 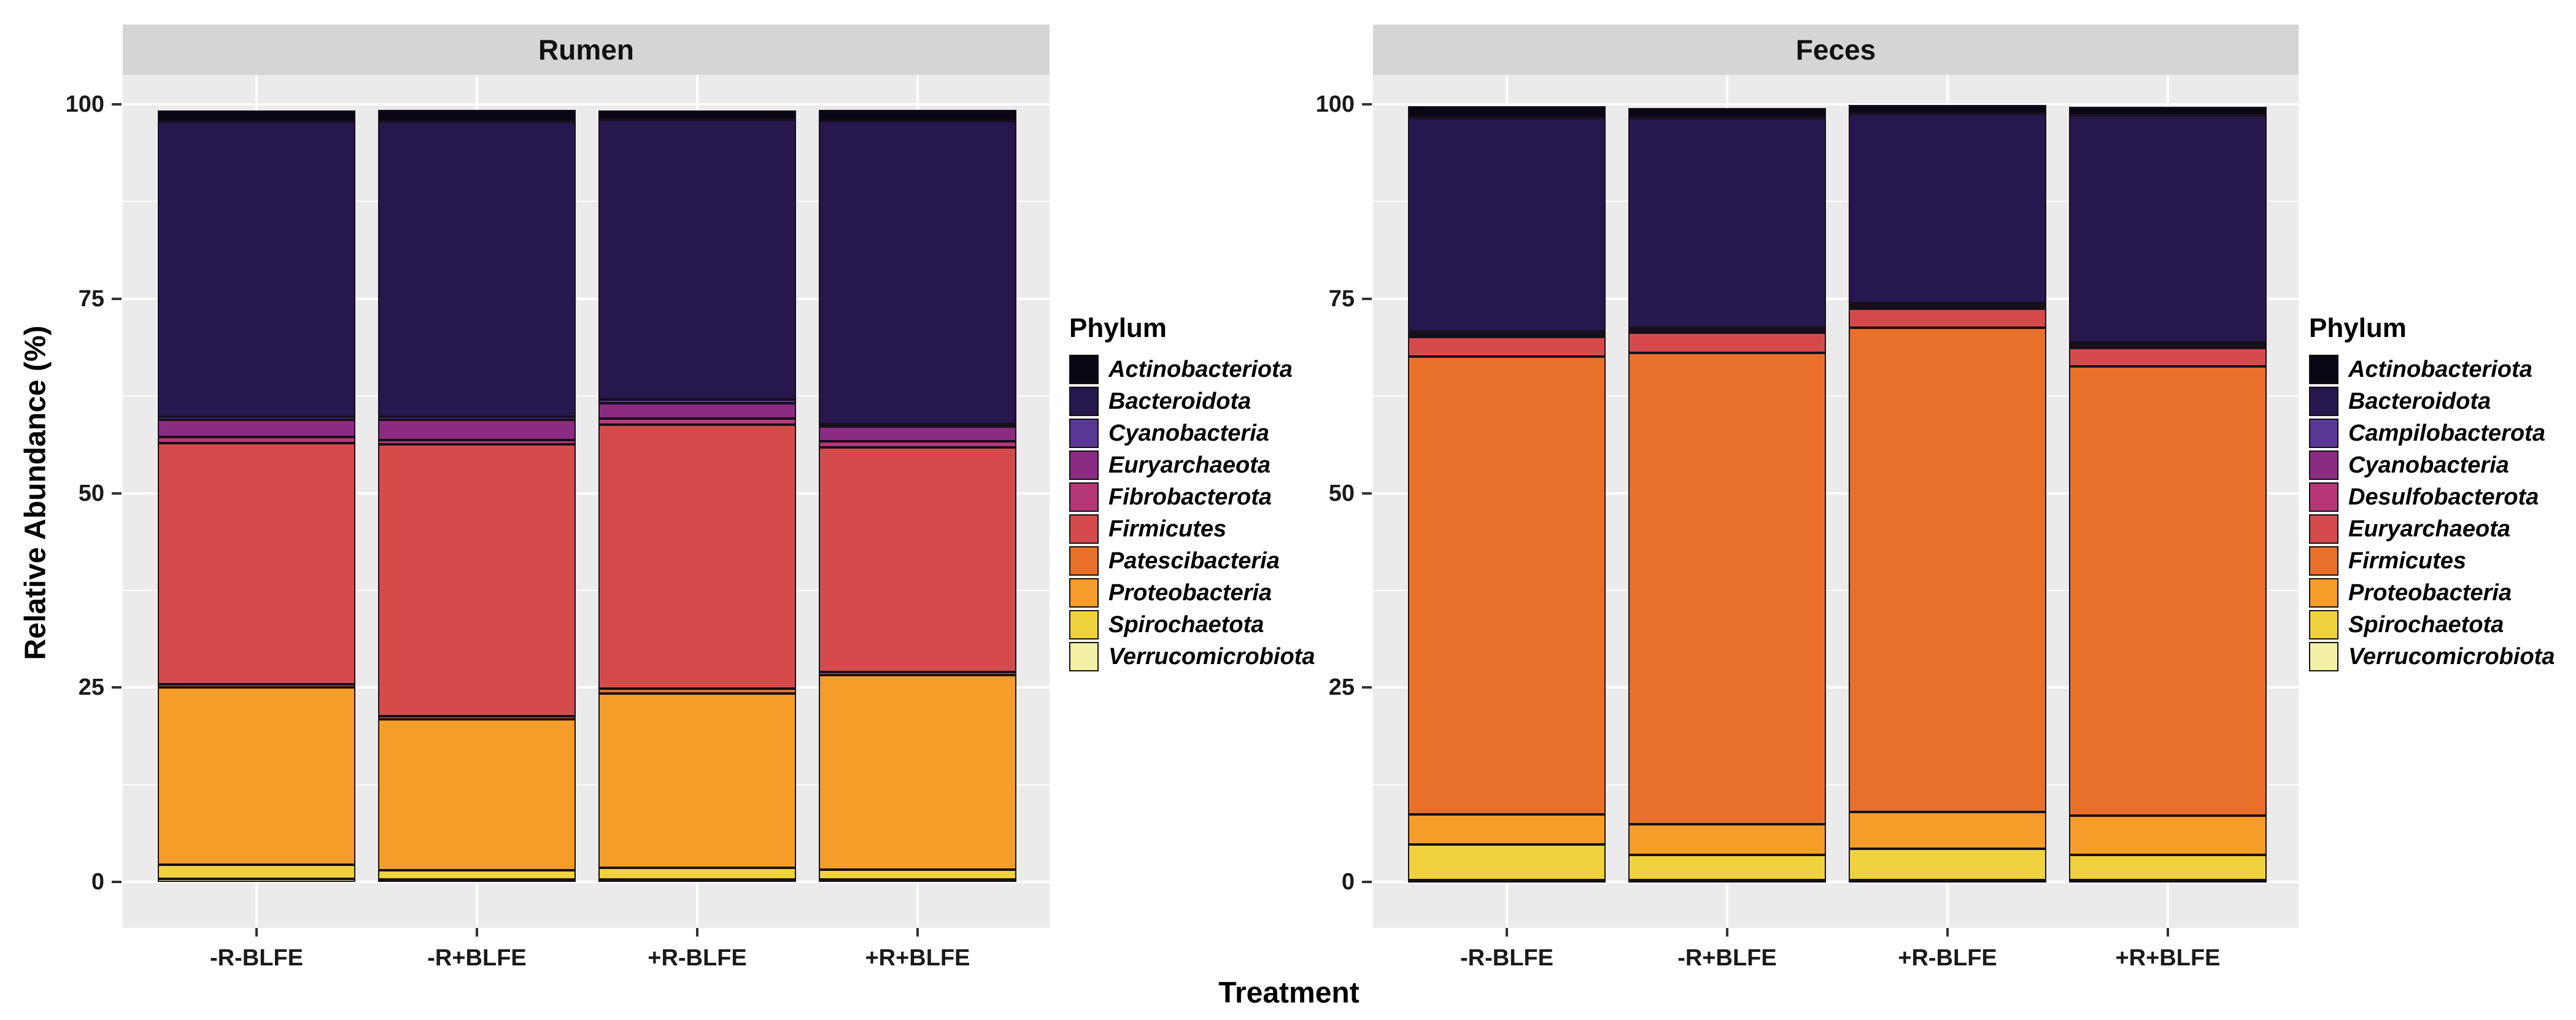 I want to click on legend-label-actinobacteriota: Actinobacteriota, so click(x=2440, y=369).